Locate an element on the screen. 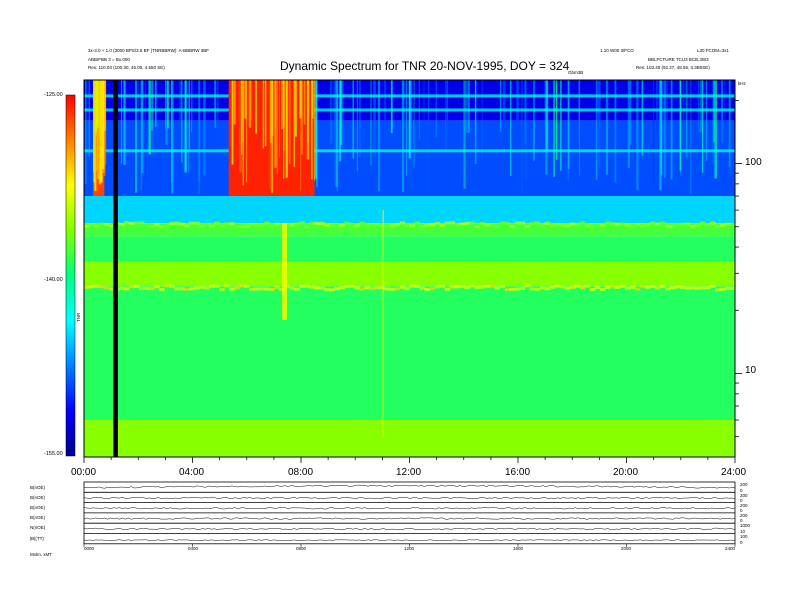 This screenshot has width=792, height=612. panel-right-tick-6: 0 is located at coordinates (741, 510).